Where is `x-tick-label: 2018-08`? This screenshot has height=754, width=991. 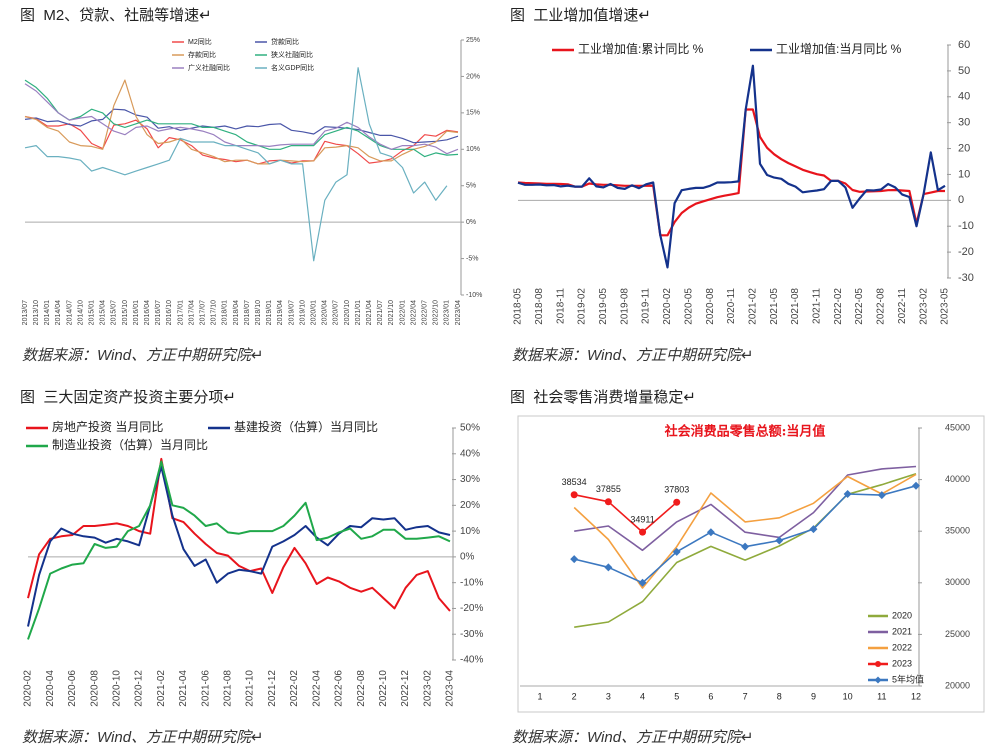
x-tick-label: 2018-08 is located at coordinates (539, 306).